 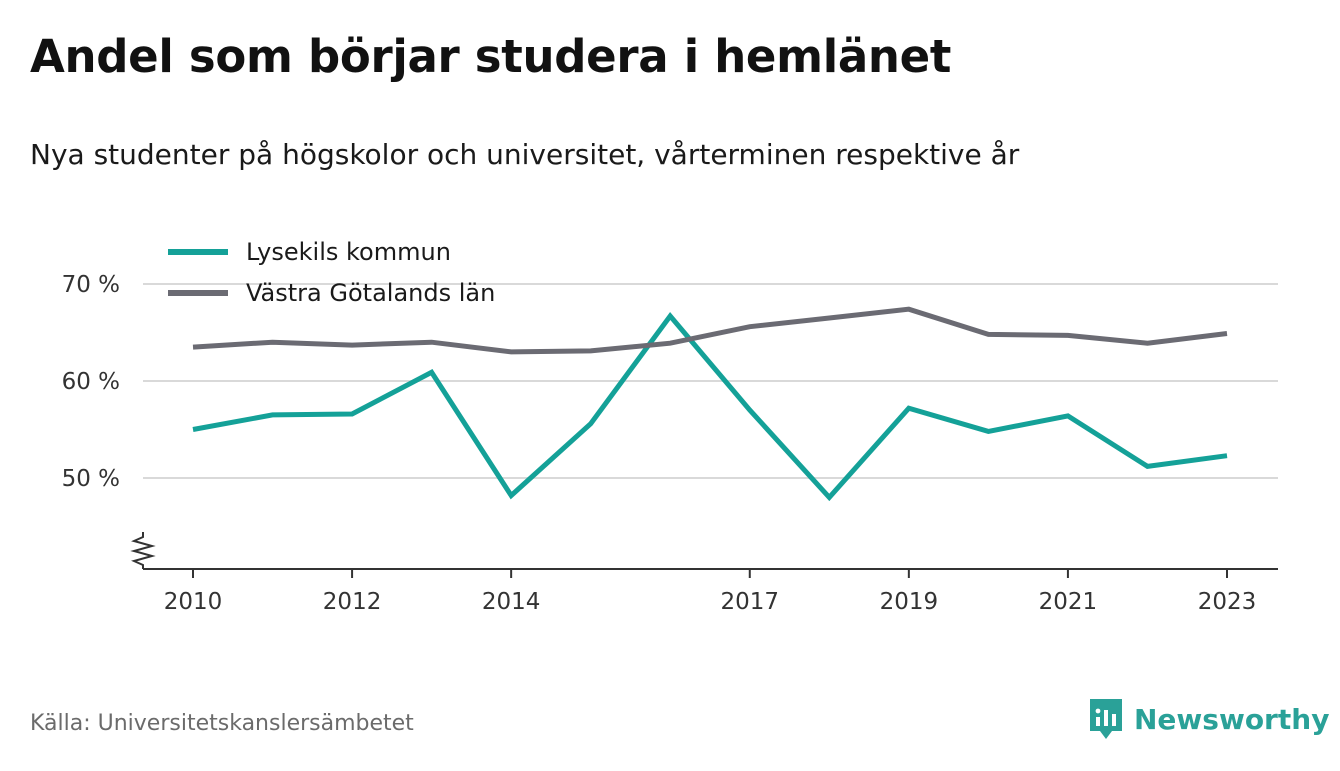 What do you see at coordinates (91, 479) in the screenshot?
I see `y-tick-label: 50 %` at bounding box center [91, 479].